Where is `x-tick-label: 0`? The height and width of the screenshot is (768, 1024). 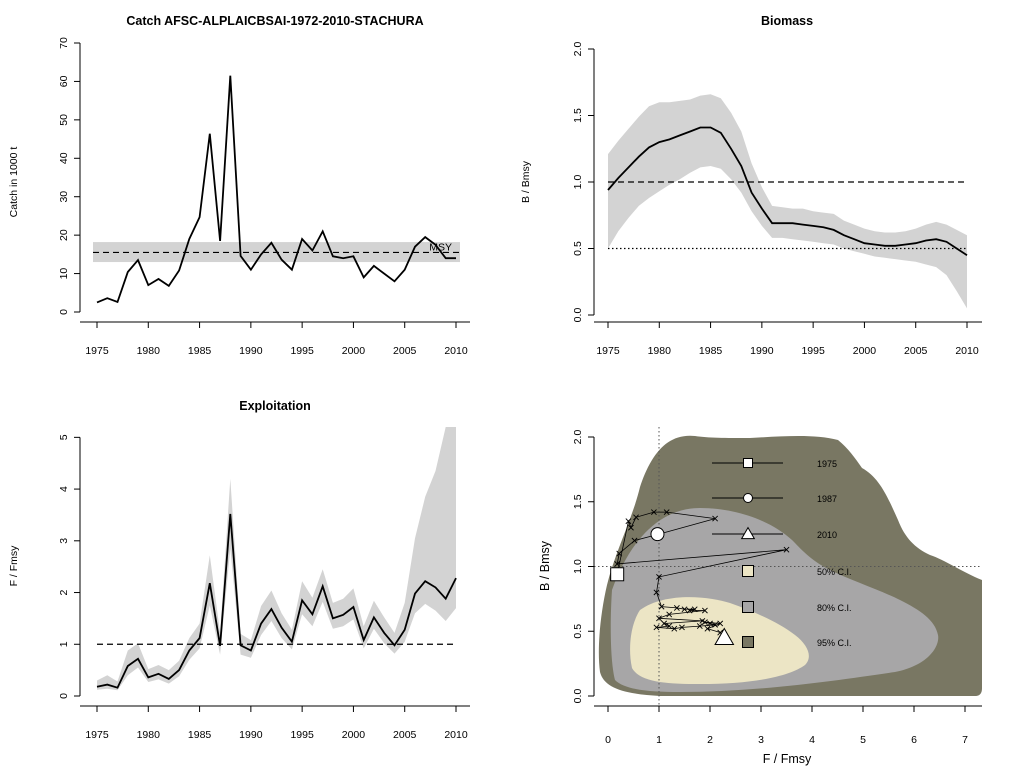
x-tick-label: 0 is located at coordinates (608, 740).